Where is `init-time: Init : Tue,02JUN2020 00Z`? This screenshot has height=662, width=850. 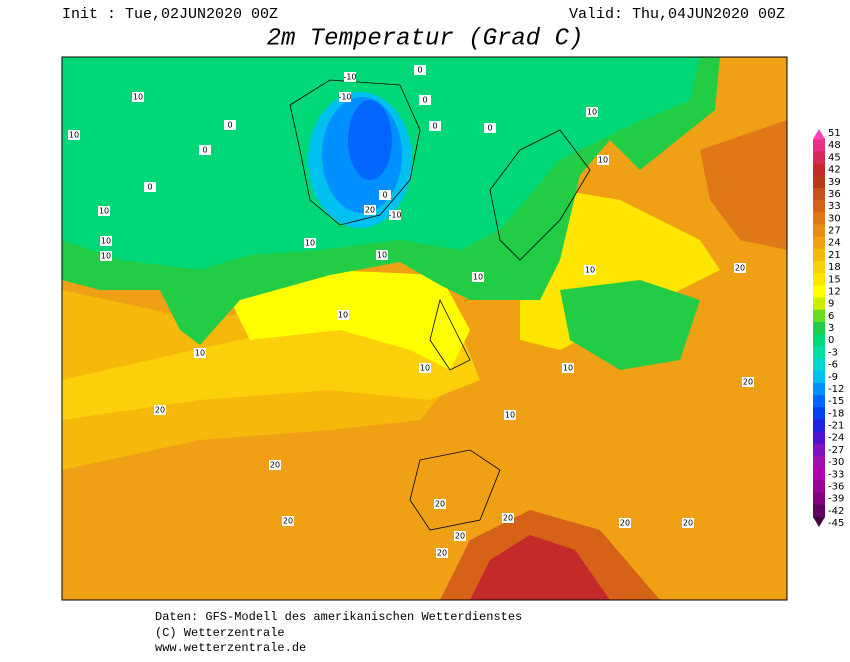
init-time: Init : Tue,02JUN2020 00Z is located at coordinates (170, 14).